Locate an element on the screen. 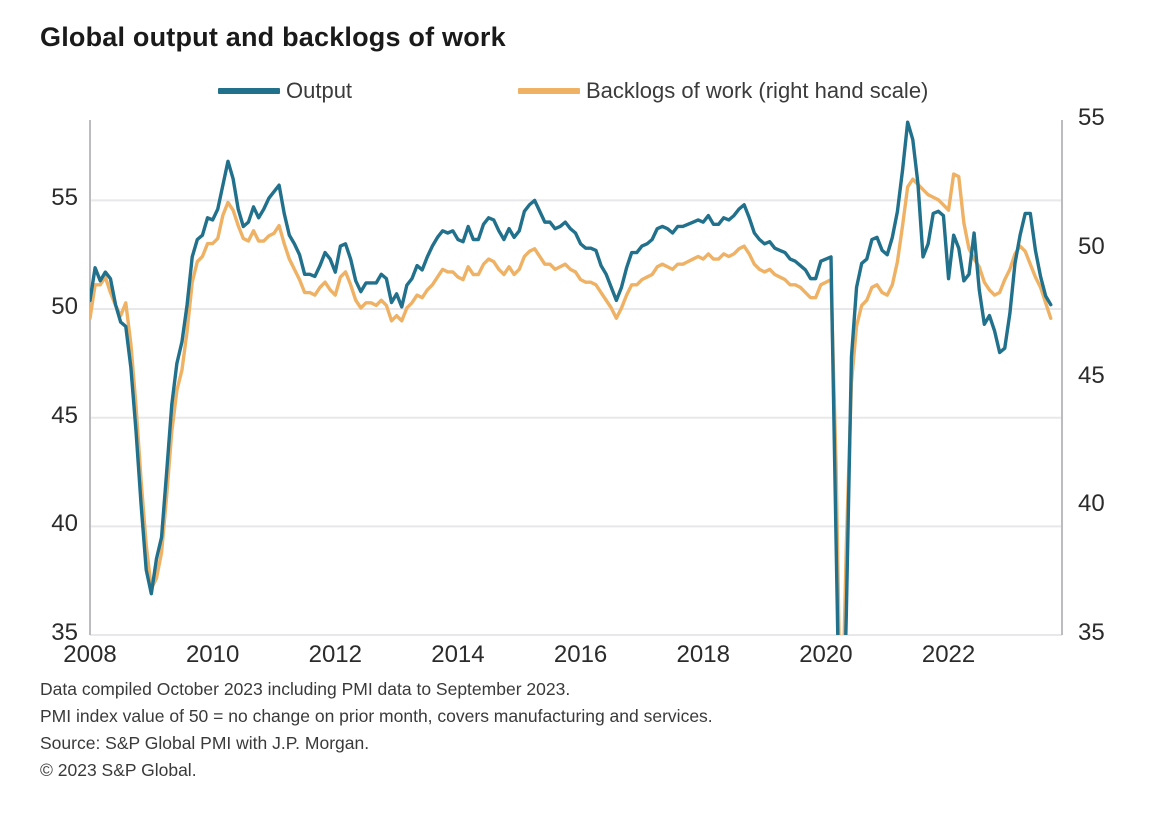 Image resolution: width=1162 pixels, height=822 pixels. legend-item-backlogs: Backlogs of work (right hand scale) is located at coordinates (723, 91).